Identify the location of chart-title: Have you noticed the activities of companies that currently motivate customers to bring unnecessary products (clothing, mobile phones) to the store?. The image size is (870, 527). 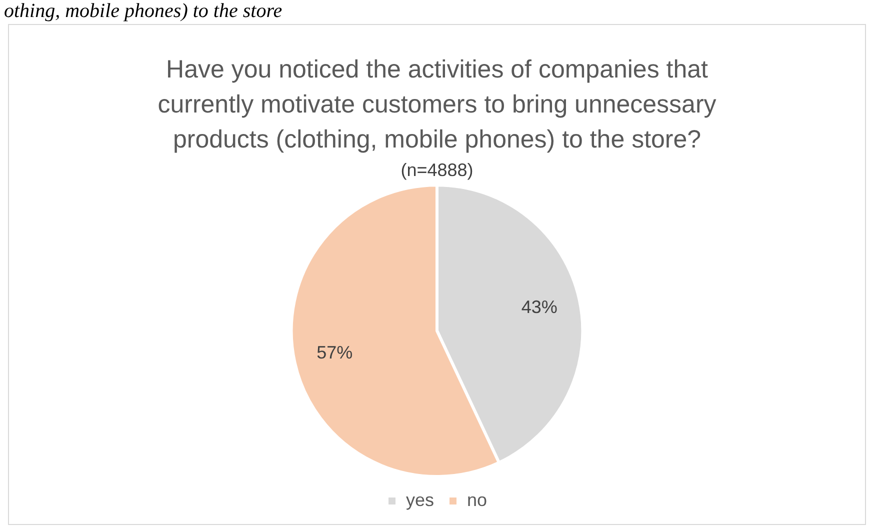
(437, 104).